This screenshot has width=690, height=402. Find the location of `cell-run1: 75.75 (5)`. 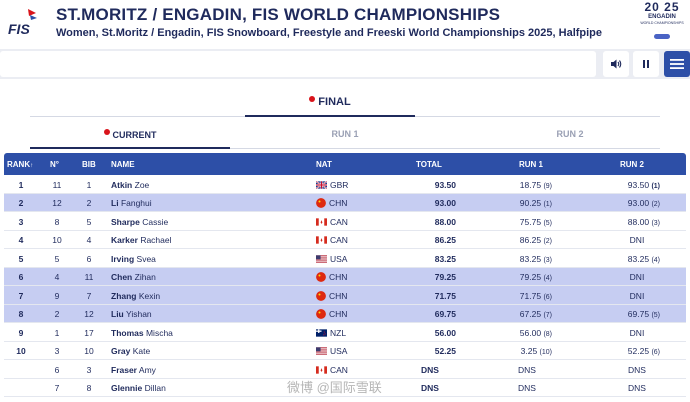

cell-run1: 75.75 (5) is located at coordinates (513, 222).